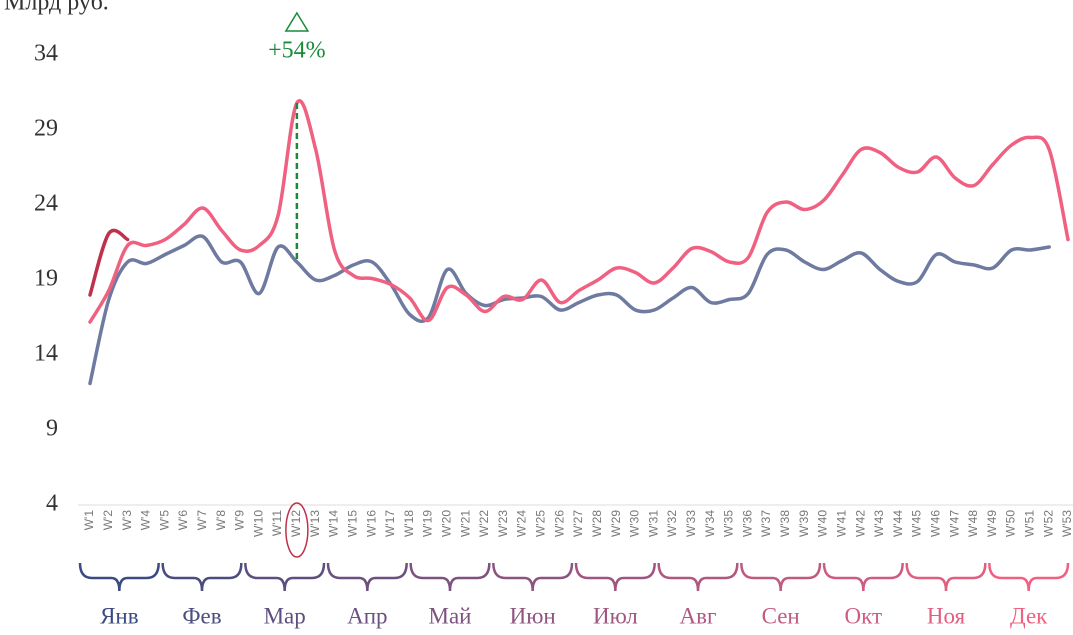 This screenshot has width=1073, height=635. What do you see at coordinates (297, 51) in the screenshot?
I see `annotation-text: +54%` at bounding box center [297, 51].